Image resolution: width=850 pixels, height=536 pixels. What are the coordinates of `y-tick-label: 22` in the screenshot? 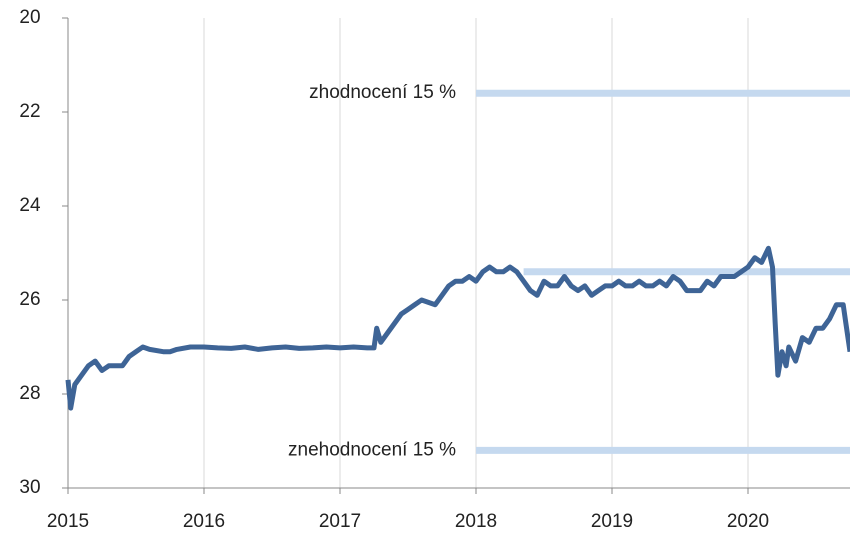 It's located at (29, 111).